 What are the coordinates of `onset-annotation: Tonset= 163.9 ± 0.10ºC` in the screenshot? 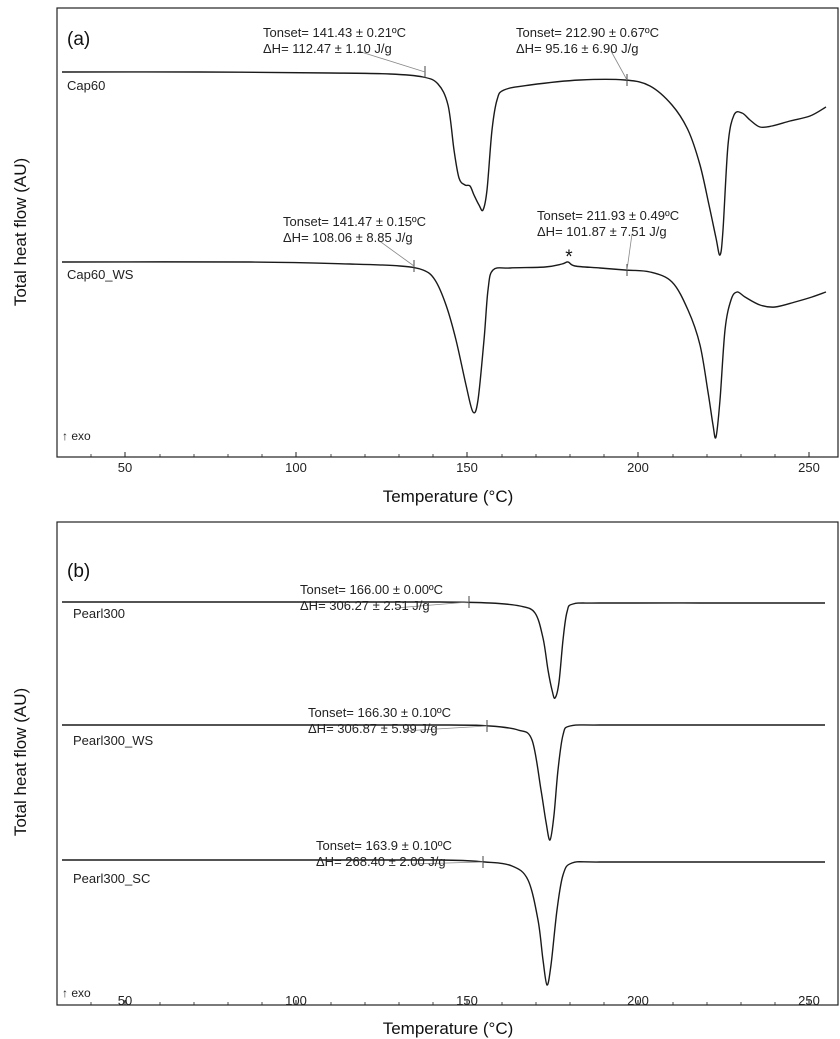 It's located at (384, 845).